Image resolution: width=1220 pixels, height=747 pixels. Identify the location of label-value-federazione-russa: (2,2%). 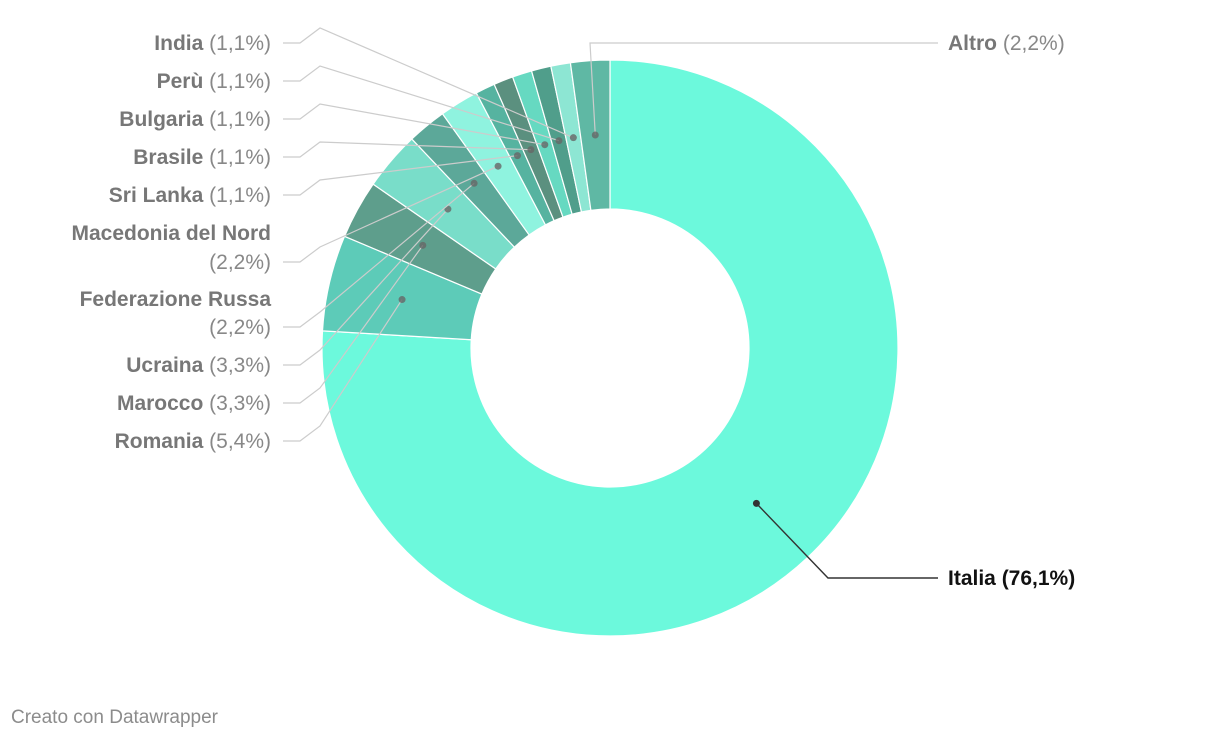
(240, 327).